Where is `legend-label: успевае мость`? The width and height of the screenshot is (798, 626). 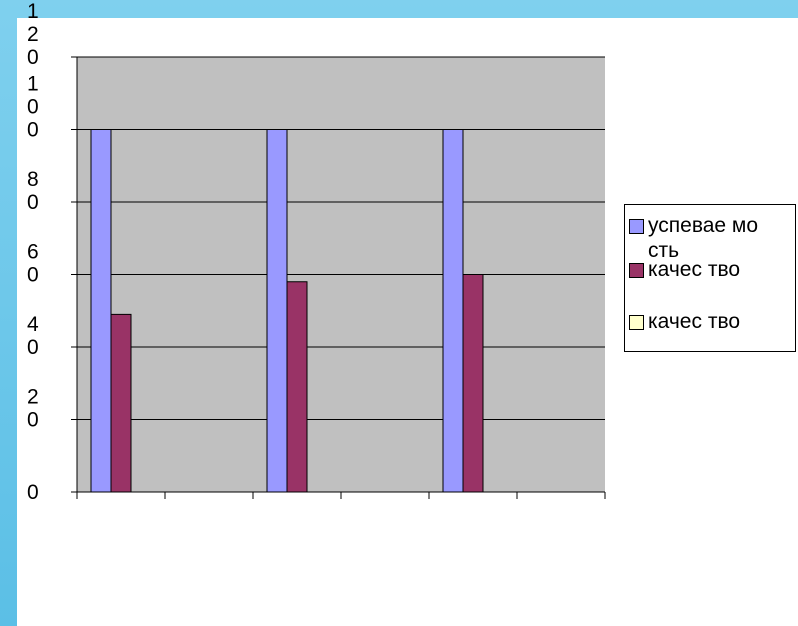
legend-label: успевае мость is located at coordinates (703, 238).